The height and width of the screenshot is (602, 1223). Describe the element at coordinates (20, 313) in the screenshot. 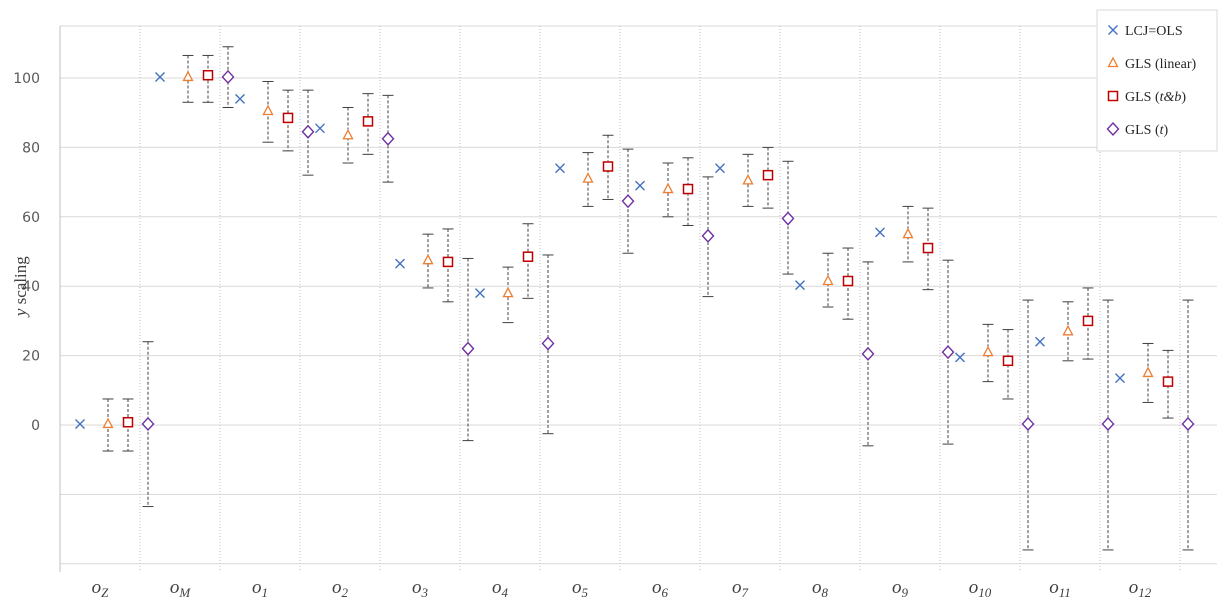

I see `y-axis-label-variable: y` at that location.